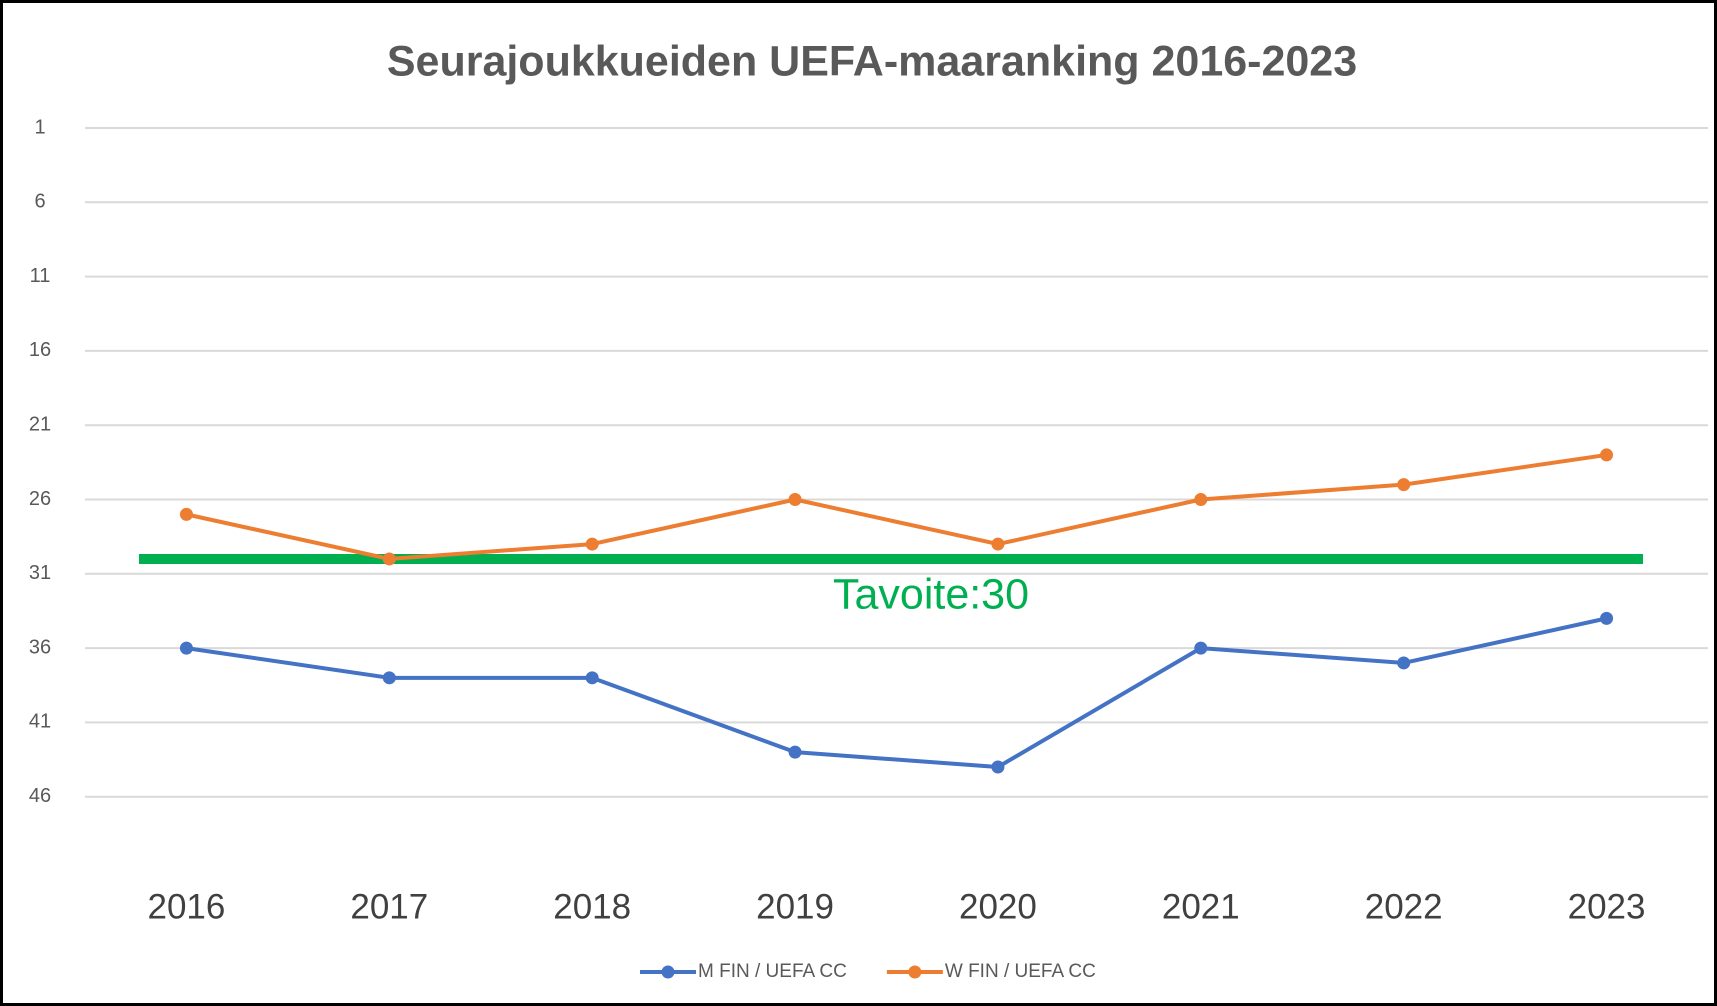  I want to click on y-tick-label: 11, so click(40, 276).